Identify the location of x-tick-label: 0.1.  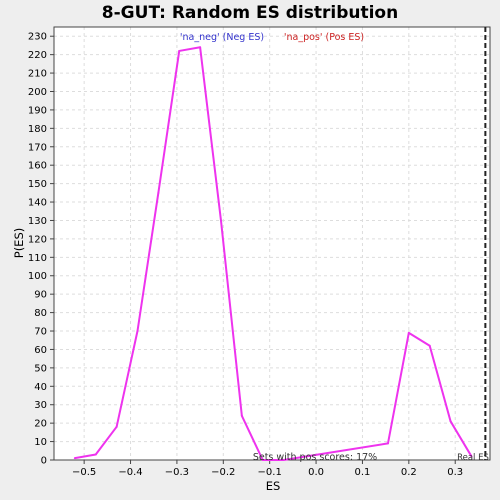
(362, 472).